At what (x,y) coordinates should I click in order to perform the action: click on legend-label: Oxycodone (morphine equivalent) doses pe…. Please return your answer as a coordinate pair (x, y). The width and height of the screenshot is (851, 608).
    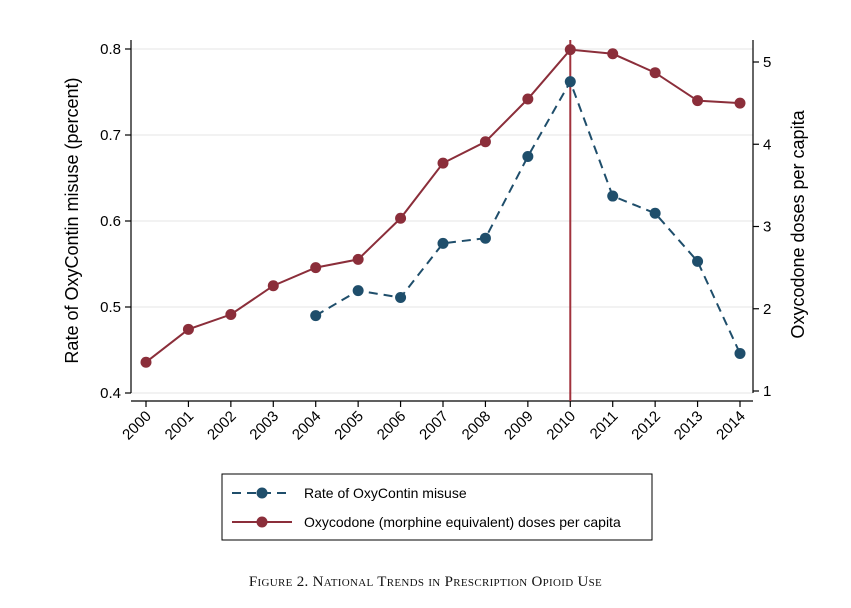
    Looking at the image, I should click on (462, 522).